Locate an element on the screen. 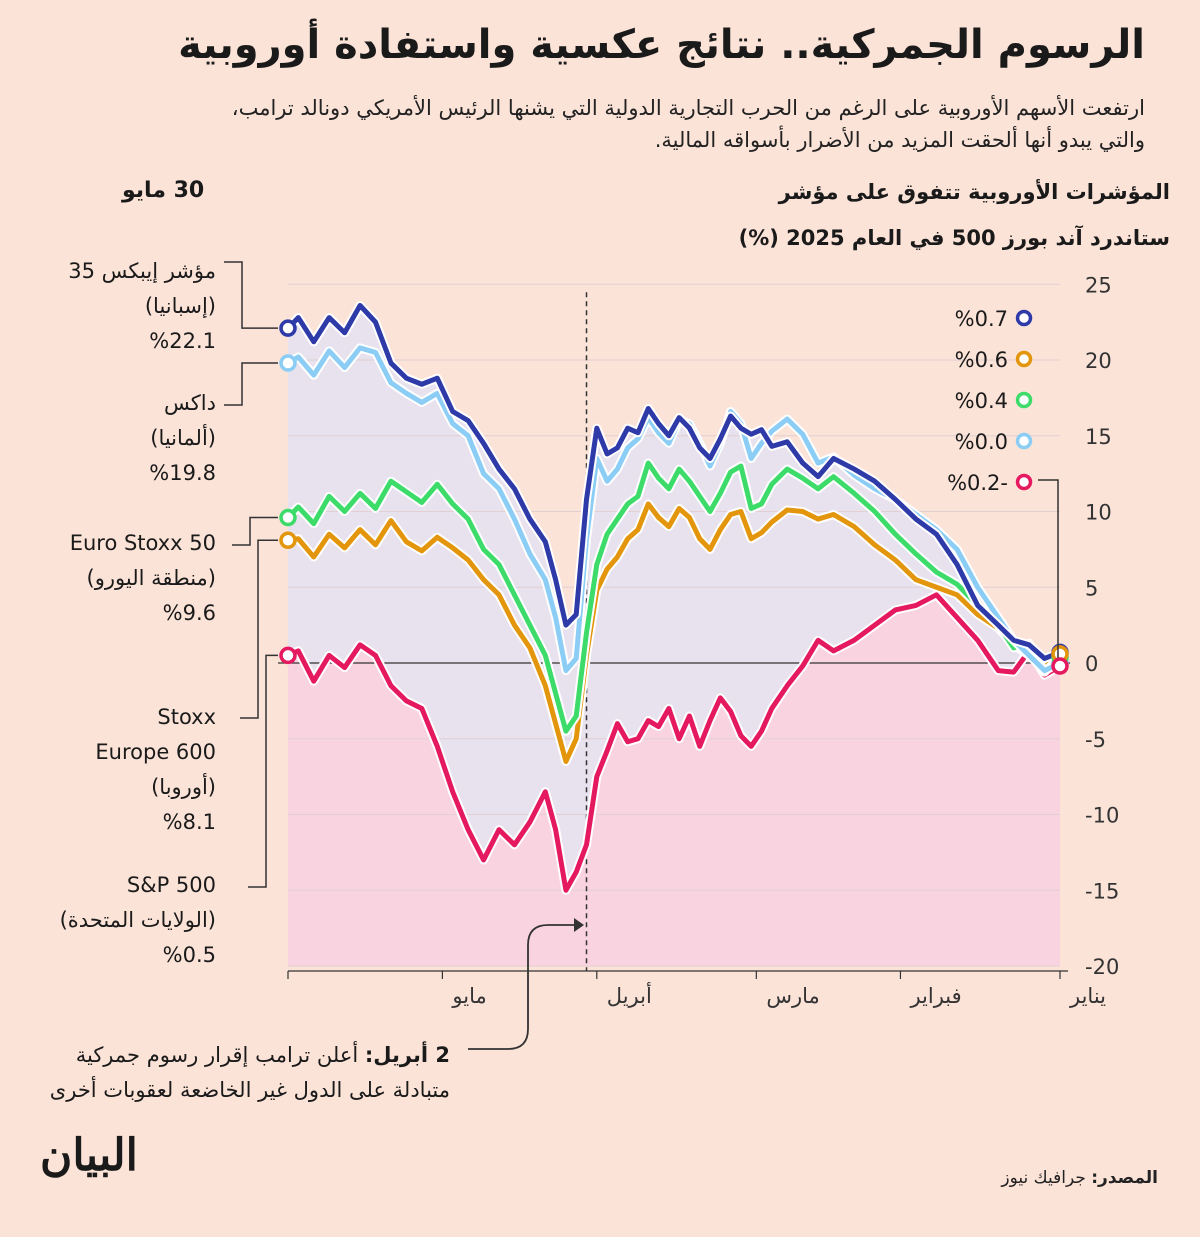  series-name-label: (أوروبا) is located at coordinates (183, 786).